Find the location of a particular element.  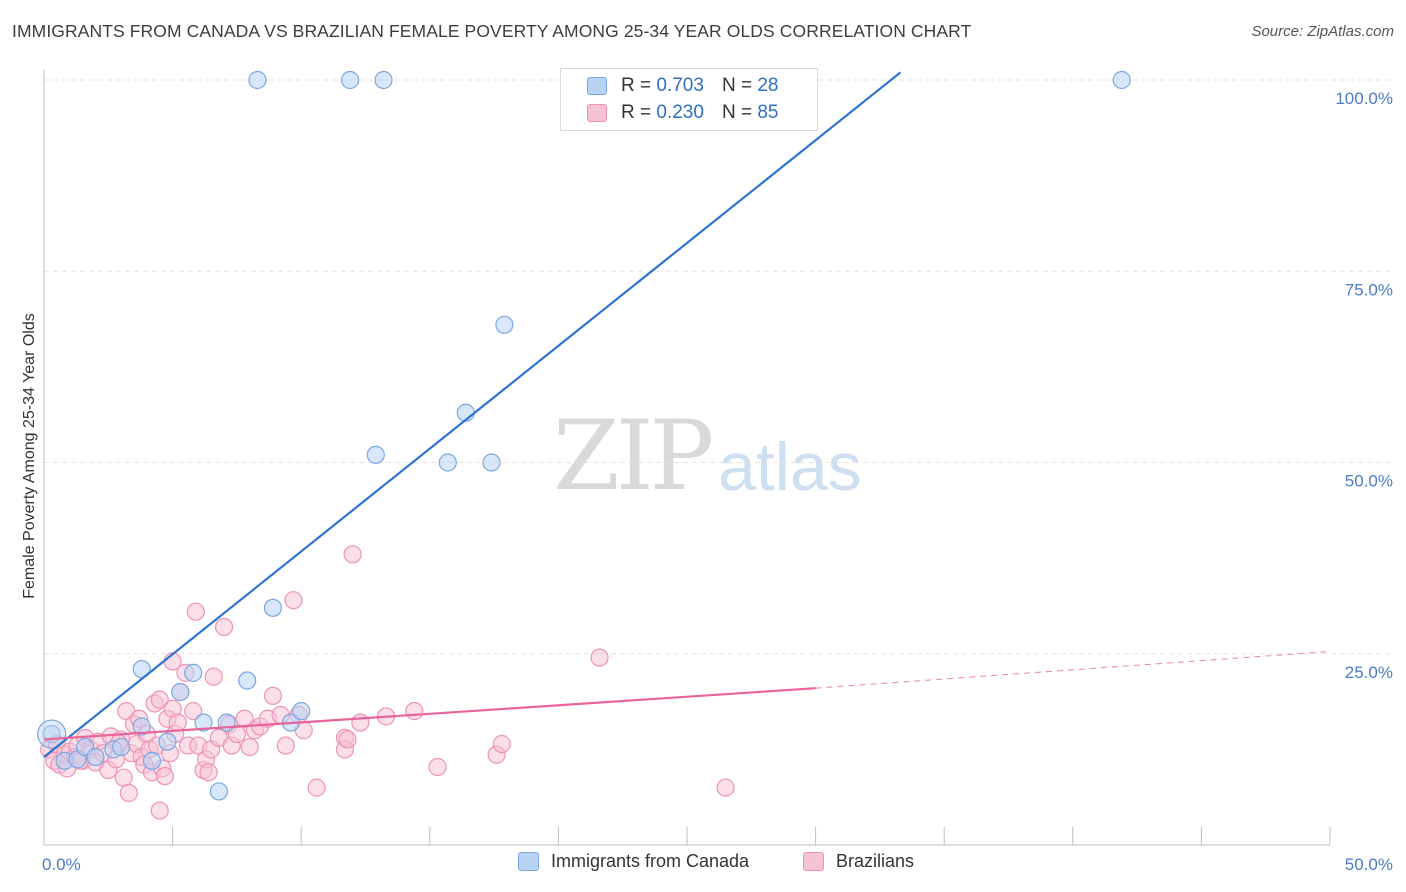

series-legend-brazilians: Brazilians is located at coordinates (858, 861).